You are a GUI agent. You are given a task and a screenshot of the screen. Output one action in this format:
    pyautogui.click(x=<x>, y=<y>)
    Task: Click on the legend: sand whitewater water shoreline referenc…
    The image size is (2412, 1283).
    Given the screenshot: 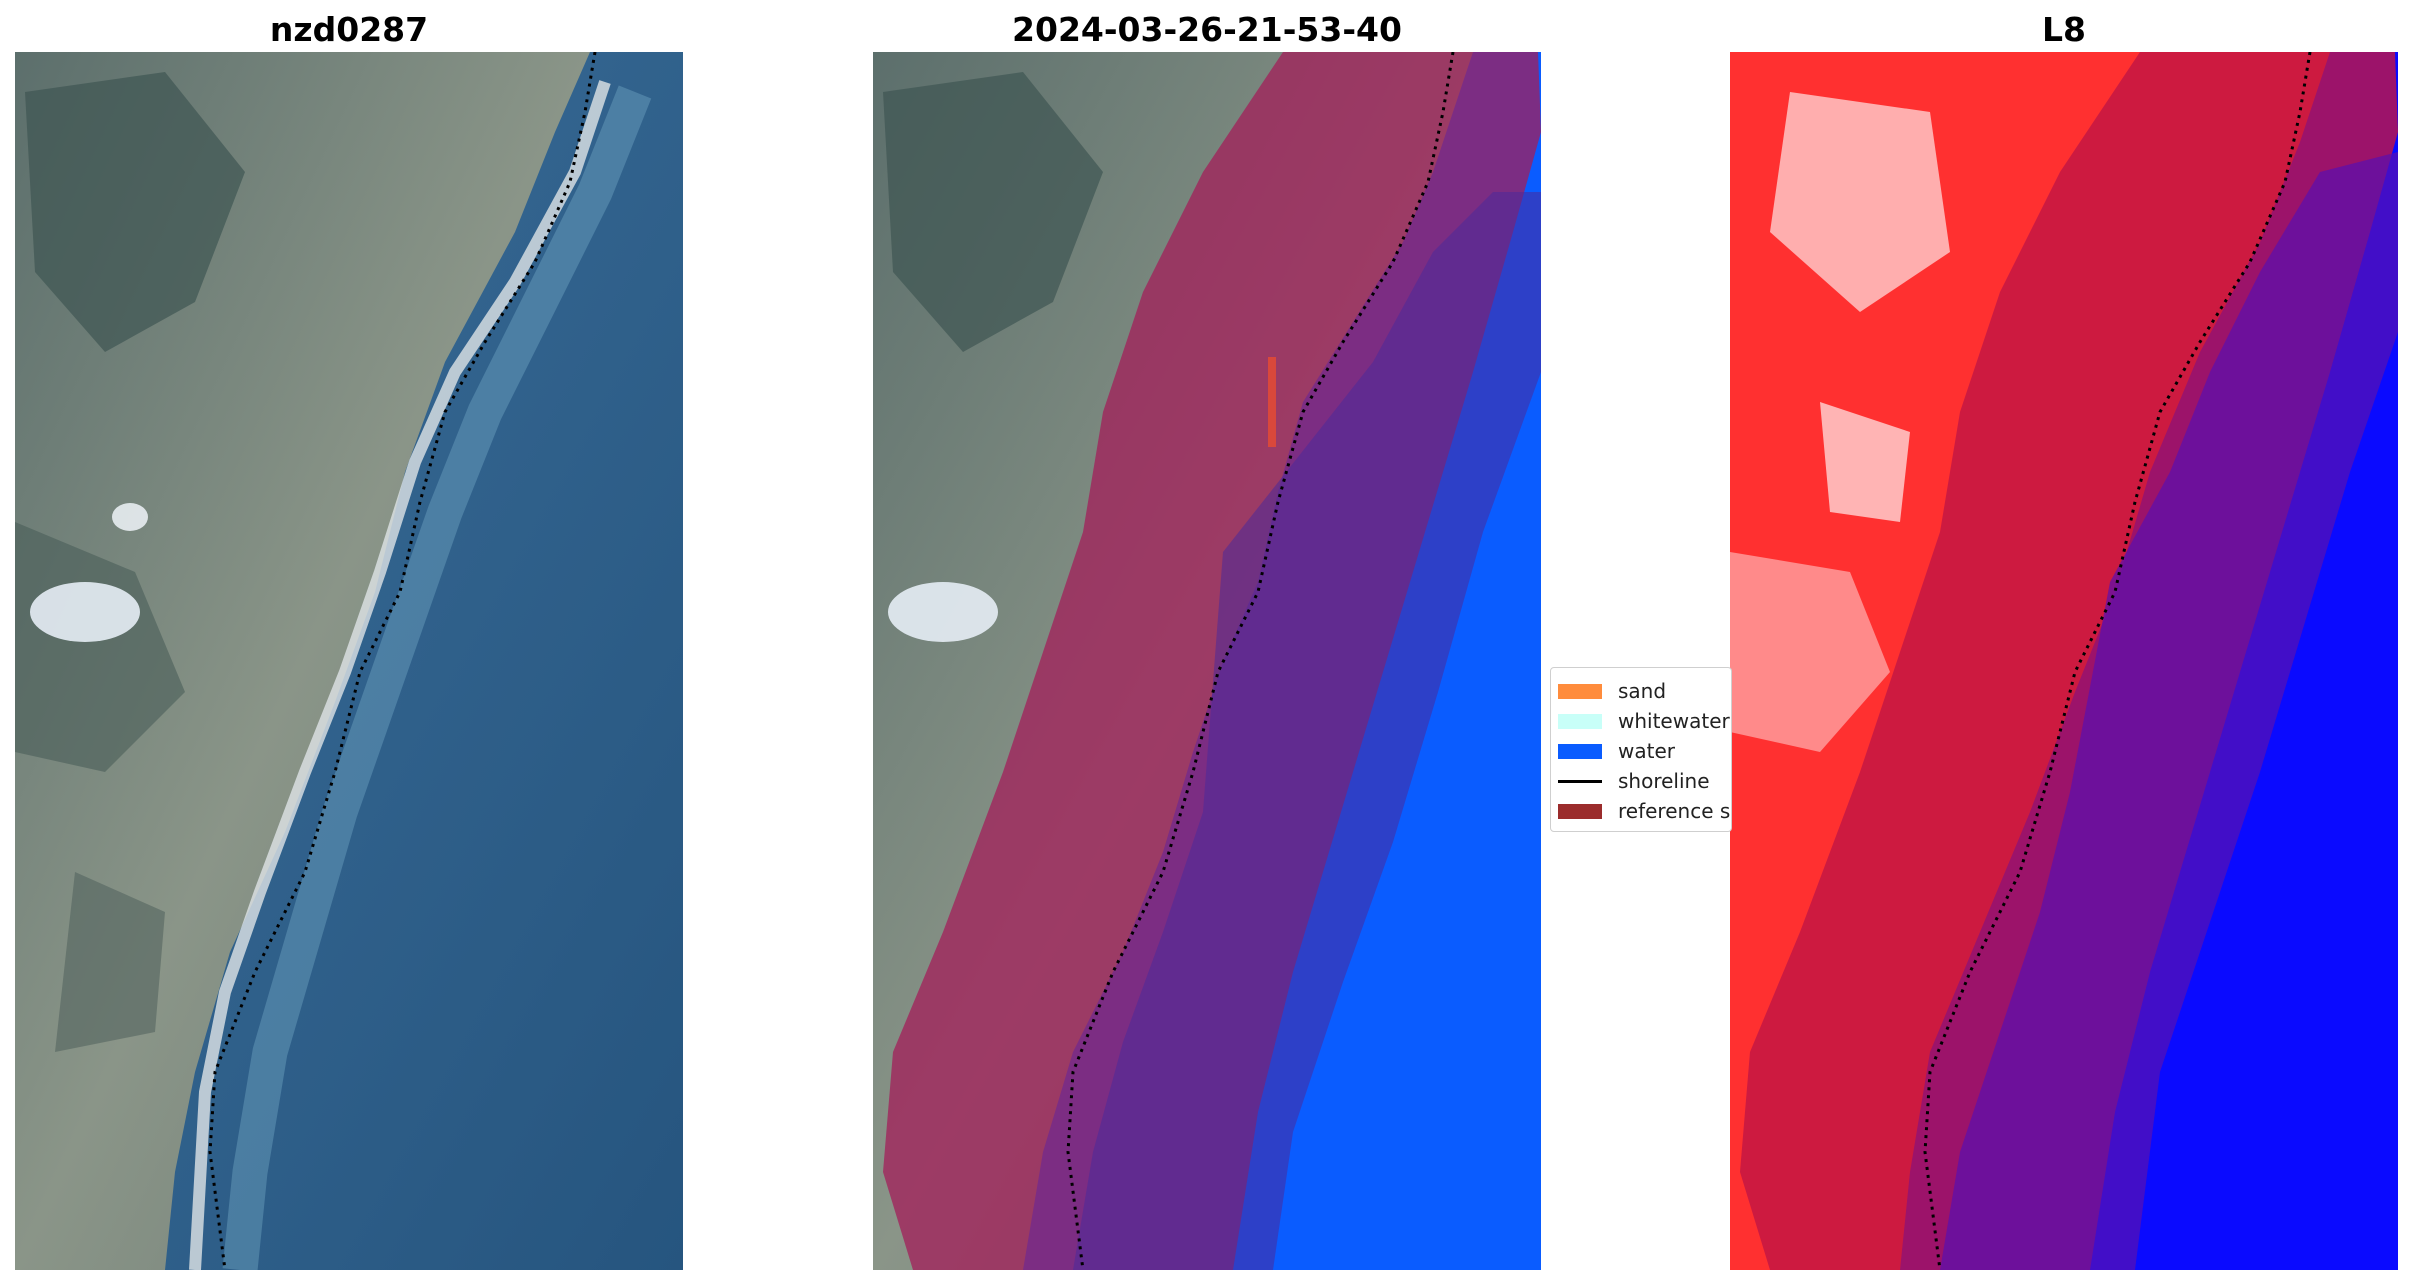 What is the action you would take?
    pyautogui.click(x=1641, y=749)
    